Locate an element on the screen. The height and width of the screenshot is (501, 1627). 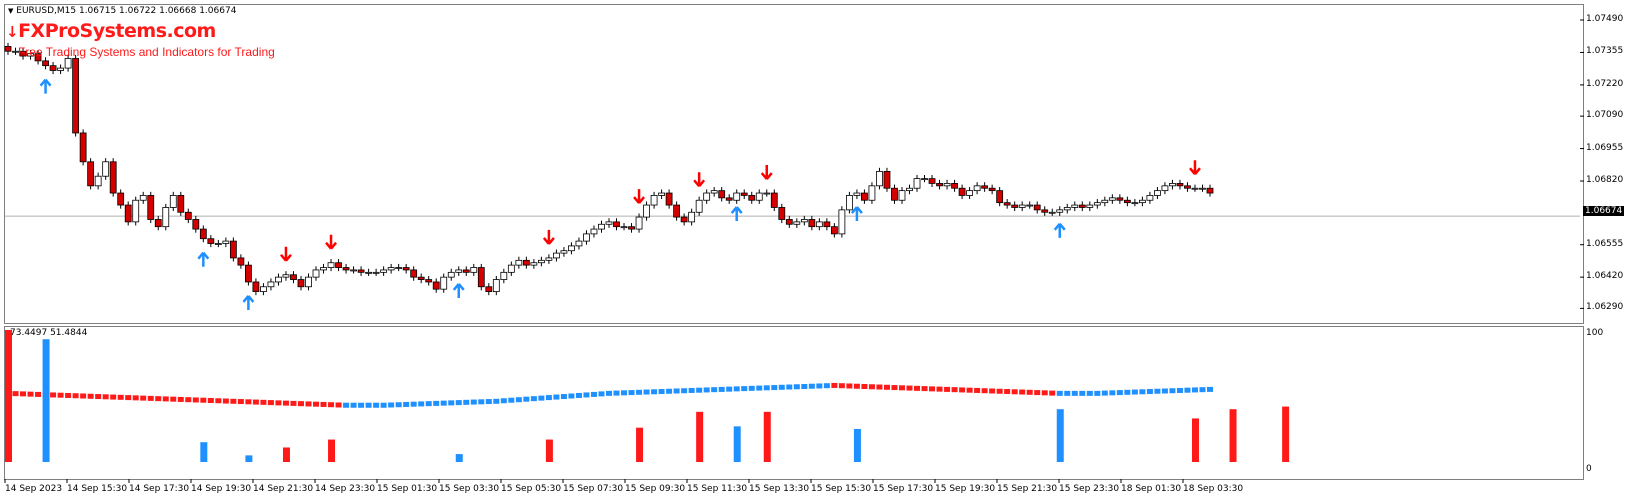
triangle-down-icon: ▼ is located at coordinates (11, 11).